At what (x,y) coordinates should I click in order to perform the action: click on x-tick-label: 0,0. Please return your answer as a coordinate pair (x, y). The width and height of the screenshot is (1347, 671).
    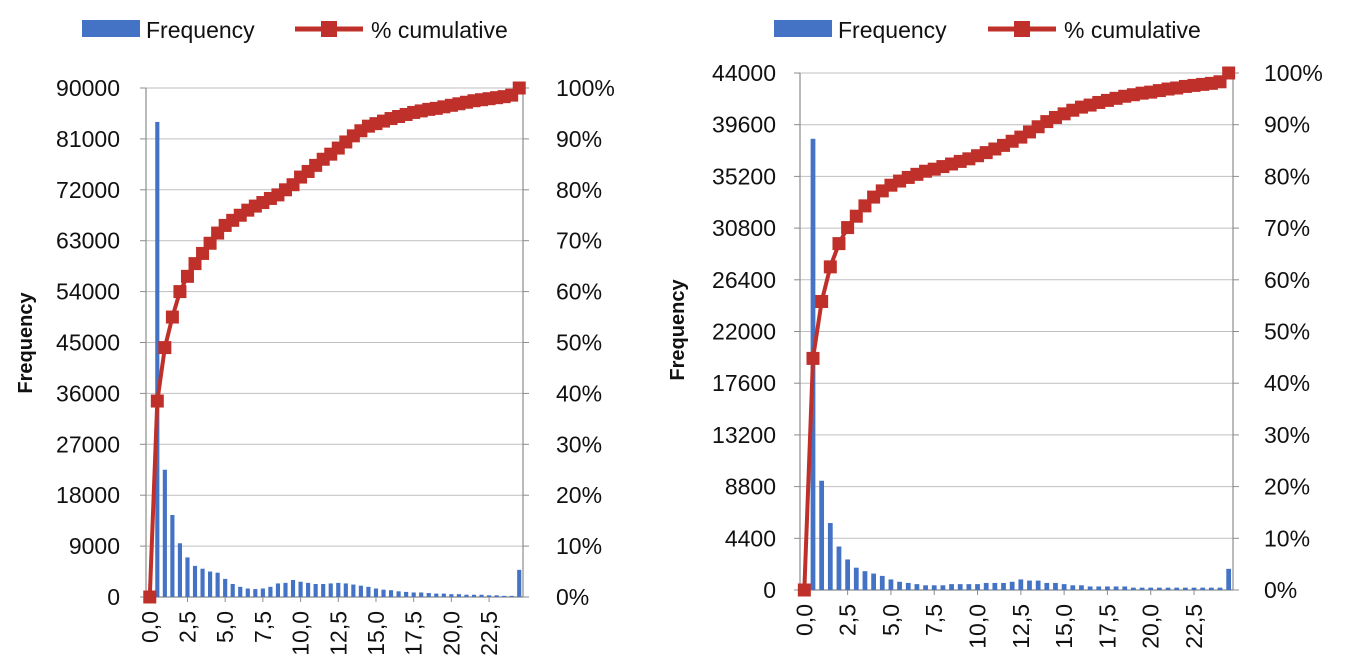
    Looking at the image, I should click on (150, 627).